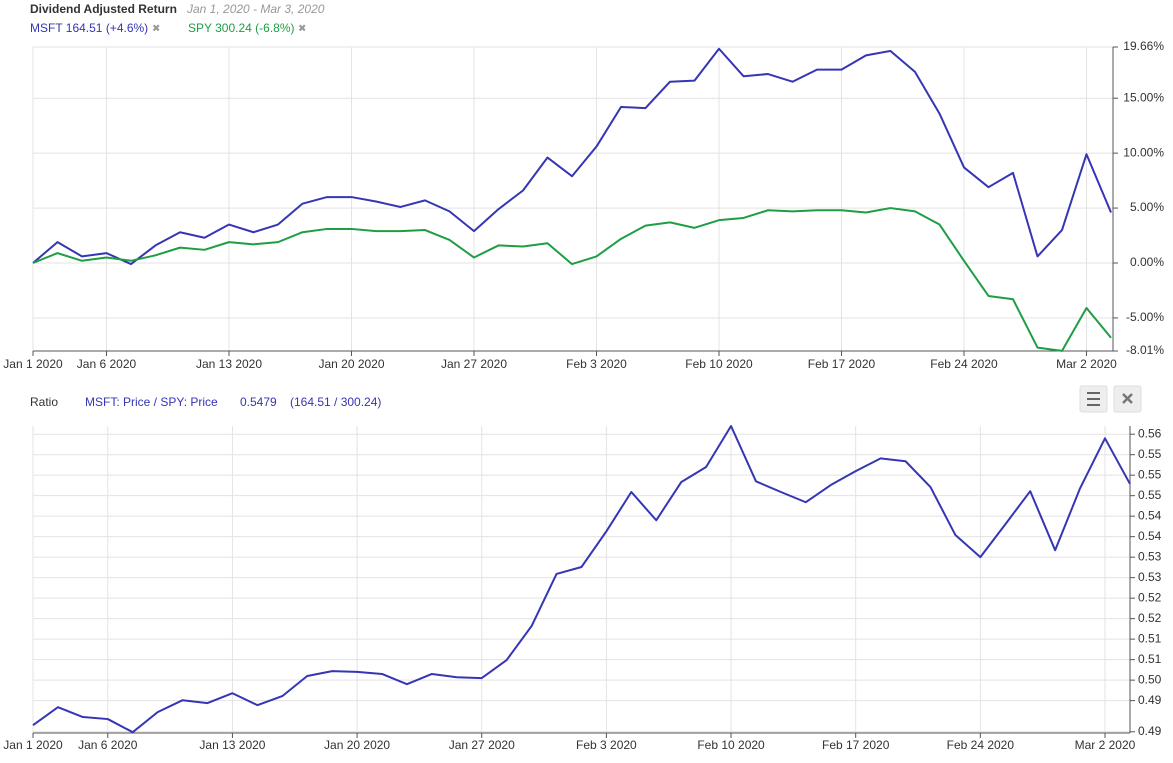 The image size is (1173, 763). I want to click on menu-button, so click(1093, 399).